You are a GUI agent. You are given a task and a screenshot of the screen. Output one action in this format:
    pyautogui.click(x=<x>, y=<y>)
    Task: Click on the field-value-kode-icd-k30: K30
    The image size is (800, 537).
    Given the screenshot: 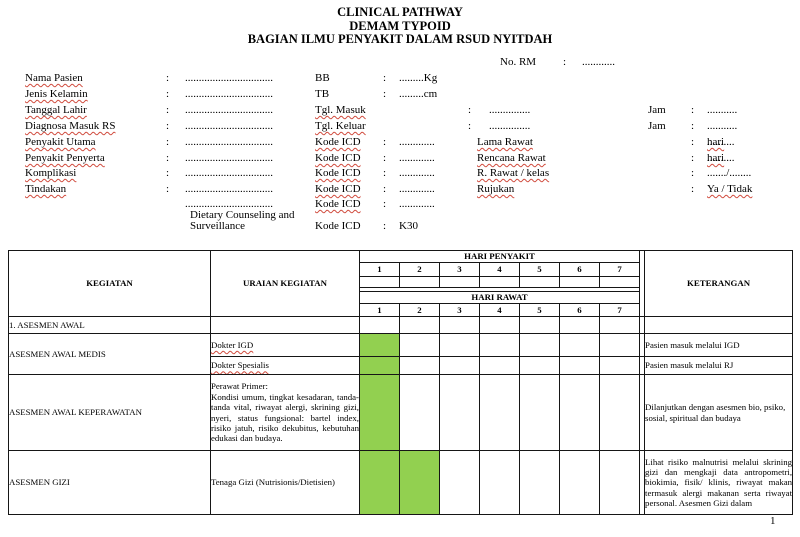 What is the action you would take?
    pyautogui.click(x=408, y=226)
    